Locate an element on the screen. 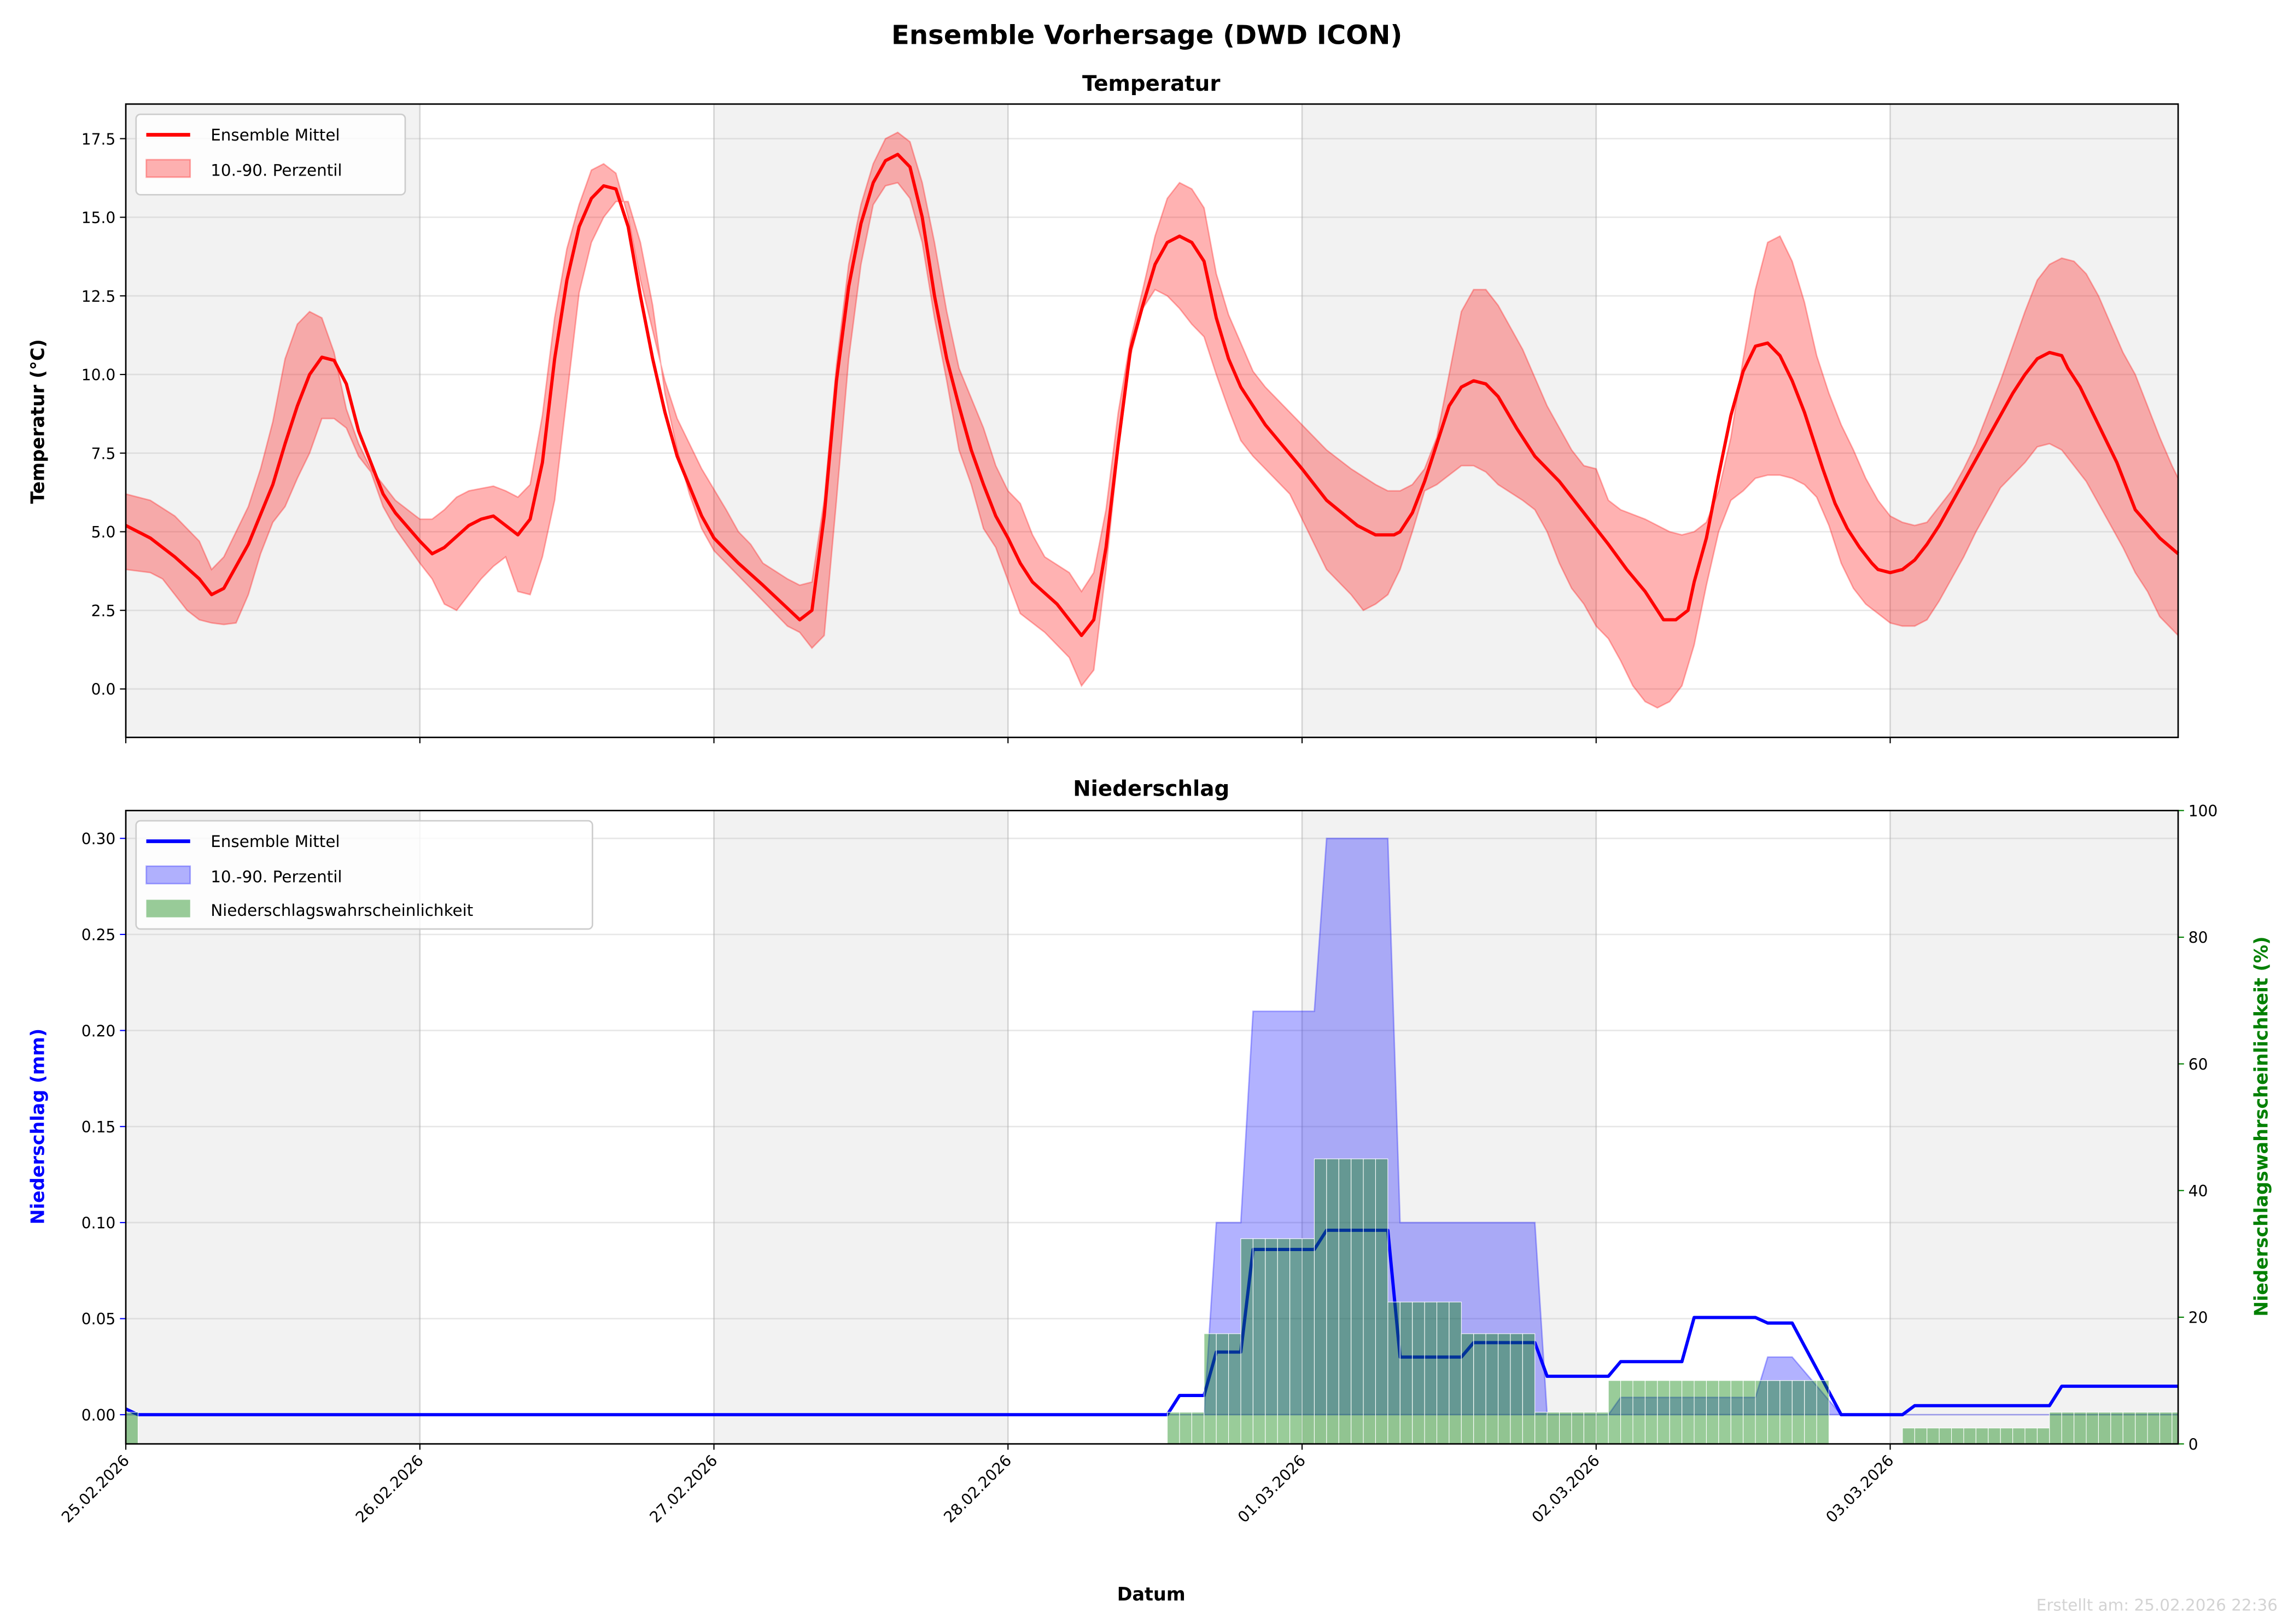 This screenshot has height=1624, width=2282. y2-tick-label: 100 is located at coordinates (2203, 811).